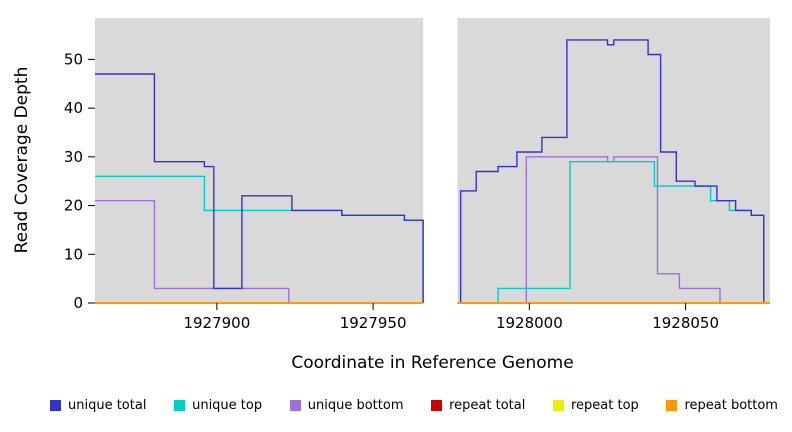 The width and height of the screenshot is (792, 432). I want to click on x-tick-label: 1928050, so click(685, 323).